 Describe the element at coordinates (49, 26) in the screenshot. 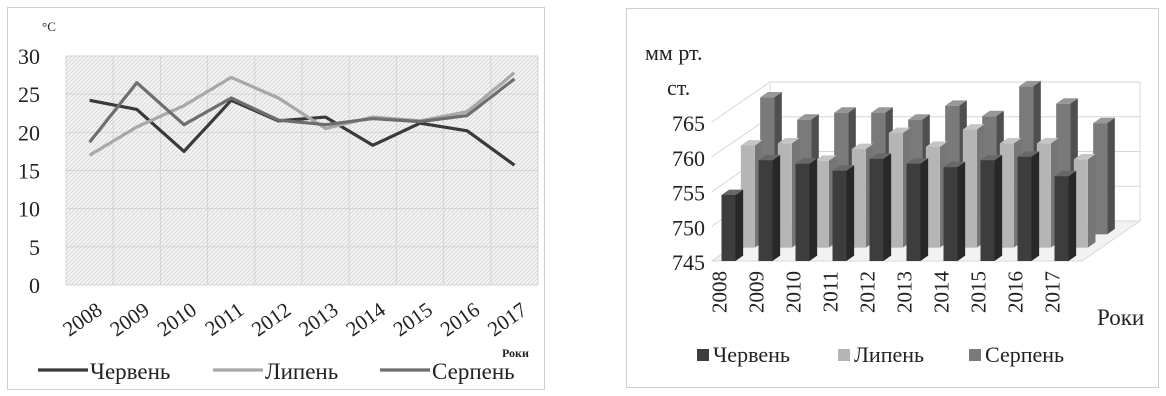

I see `y-axis-unit-label: °C` at that location.